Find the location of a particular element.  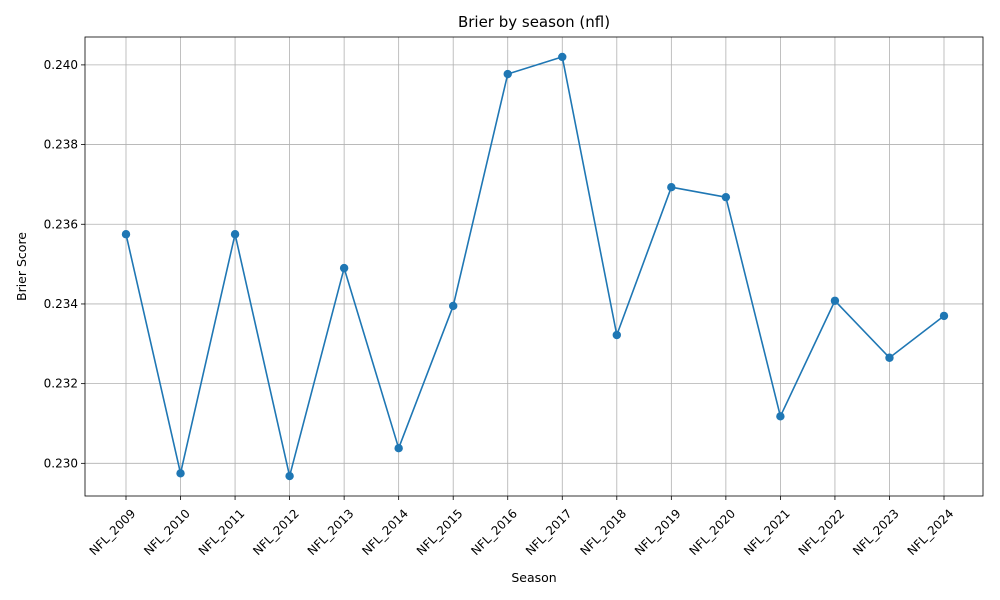

x-axis-label: Season is located at coordinates (533, 577).